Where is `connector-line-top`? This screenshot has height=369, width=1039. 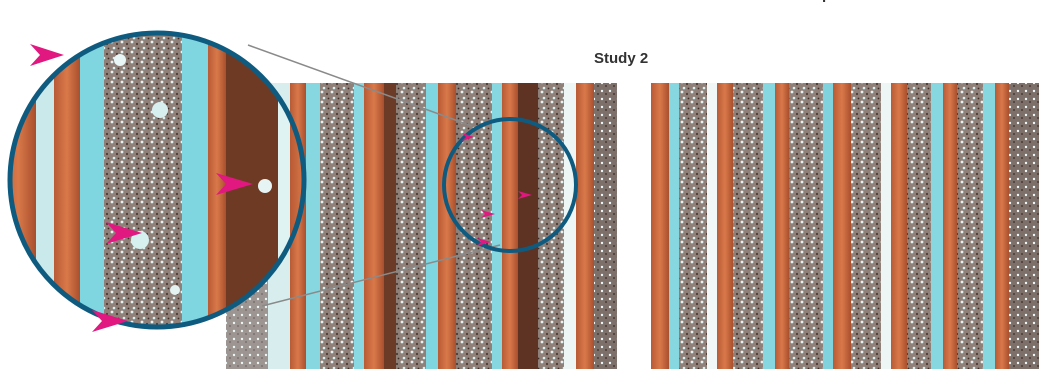 connector-line-top is located at coordinates (360, 85).